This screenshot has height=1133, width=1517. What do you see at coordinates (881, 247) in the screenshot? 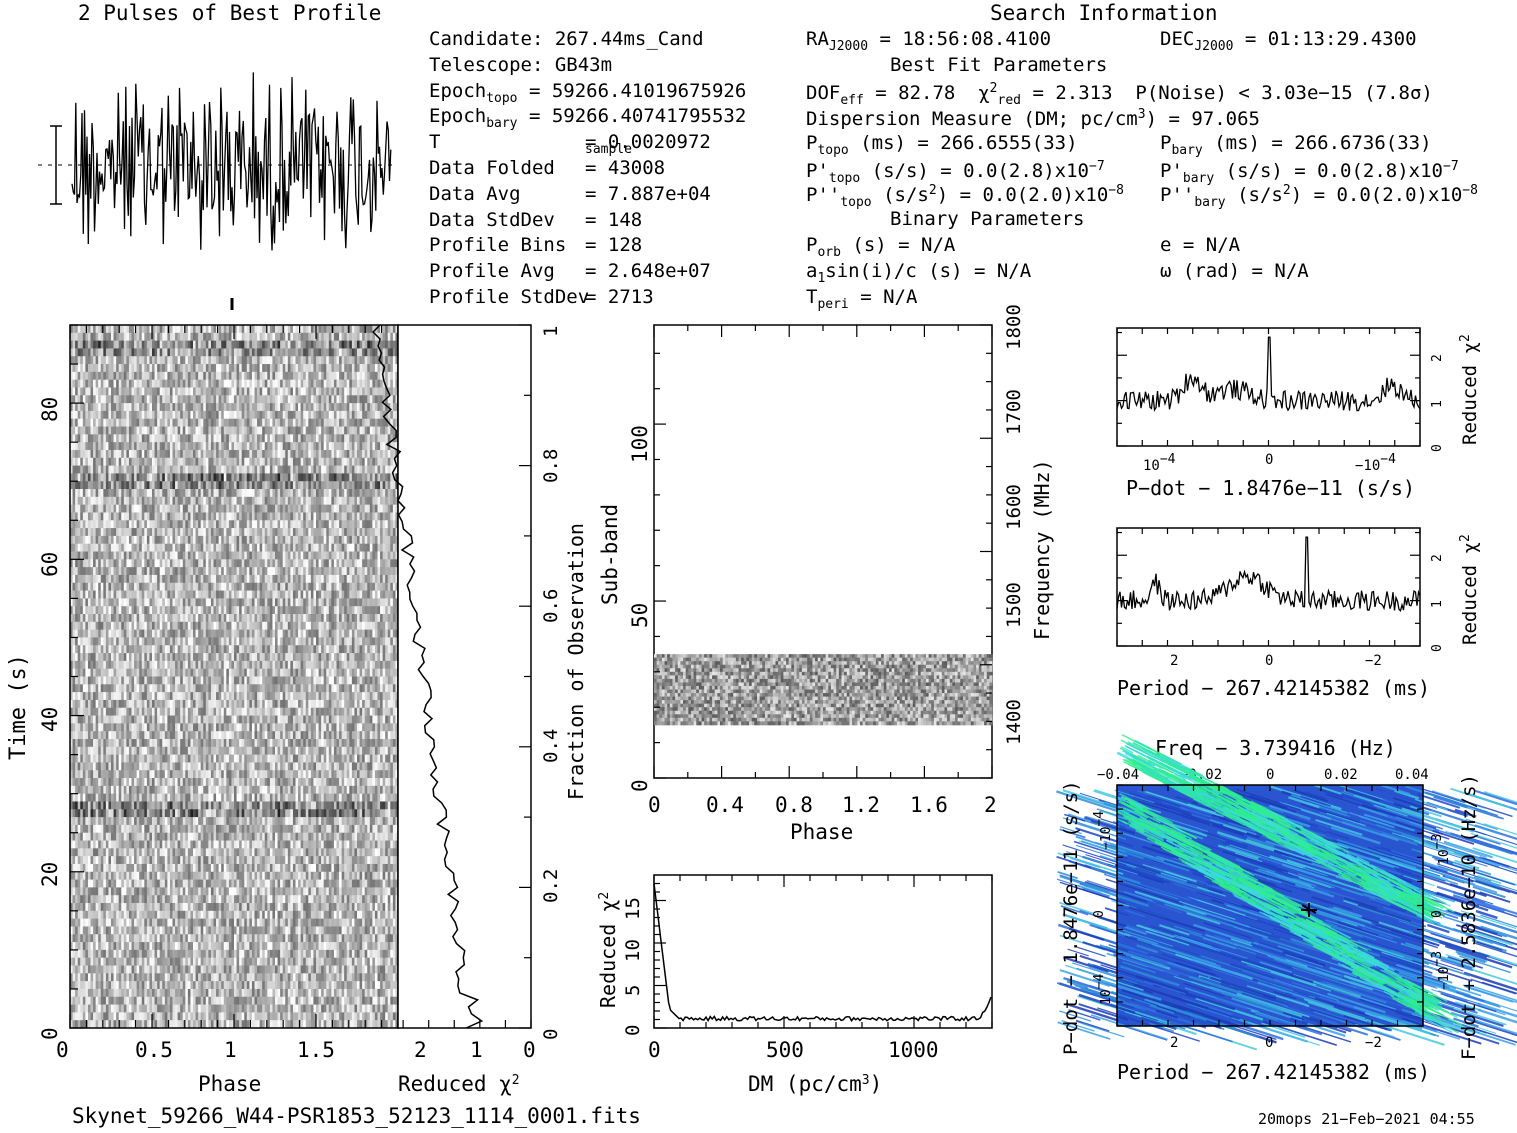
I see `porb: Porb (s) = N/A` at bounding box center [881, 247].